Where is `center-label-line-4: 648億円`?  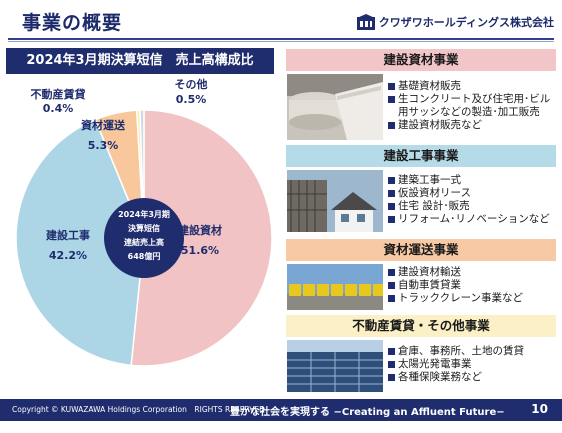
center-label-line-4: 648億円 is located at coordinates (144, 256).